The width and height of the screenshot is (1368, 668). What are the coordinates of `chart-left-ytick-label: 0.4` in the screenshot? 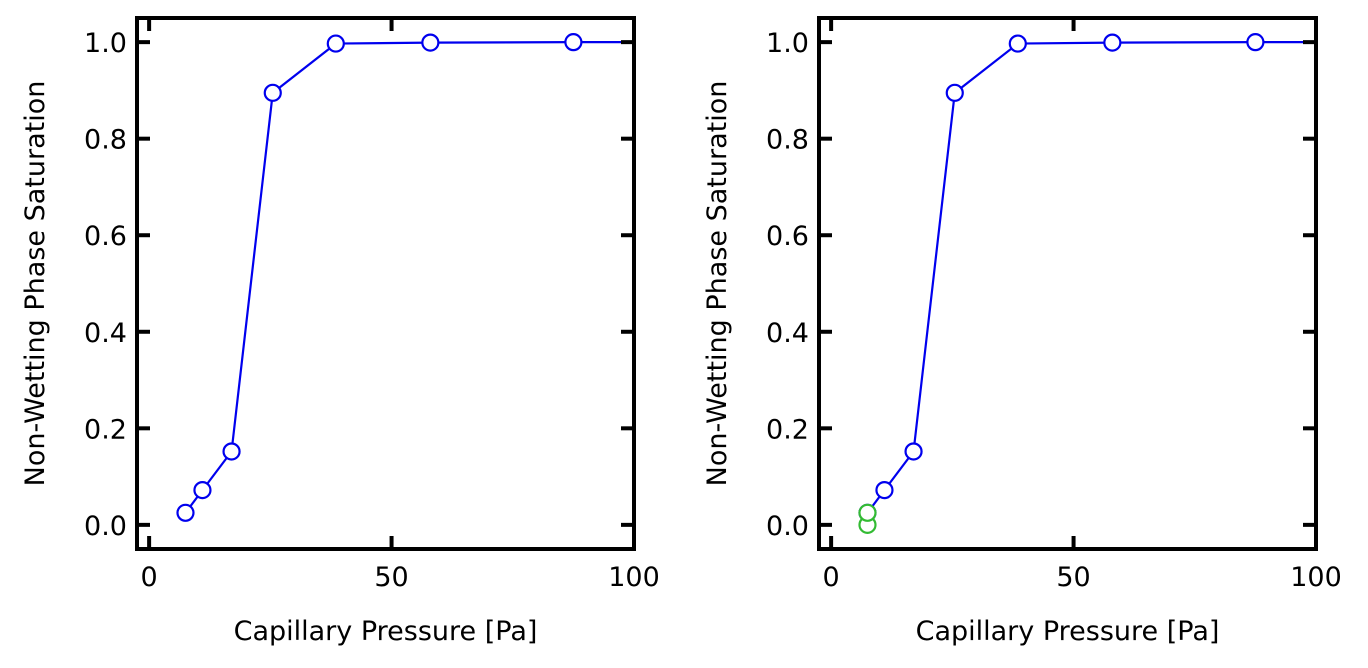 It's located at (105, 333).